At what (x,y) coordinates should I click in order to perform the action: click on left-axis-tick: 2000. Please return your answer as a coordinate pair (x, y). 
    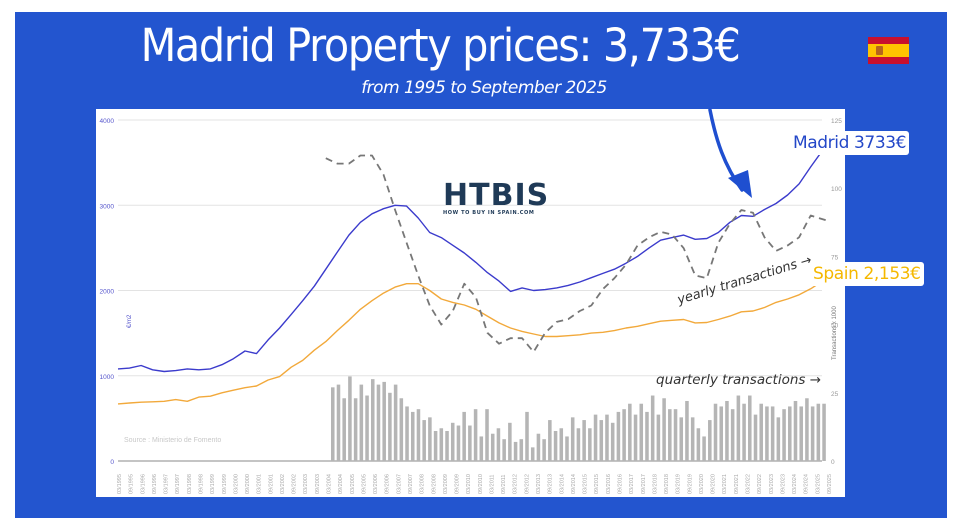
    Looking at the image, I should click on (107, 292).